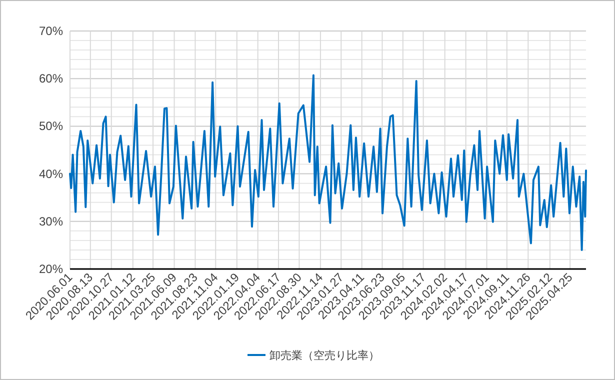  What do you see at coordinates (51, 269) in the screenshot?
I see `y-tick-label: 20%` at bounding box center [51, 269].